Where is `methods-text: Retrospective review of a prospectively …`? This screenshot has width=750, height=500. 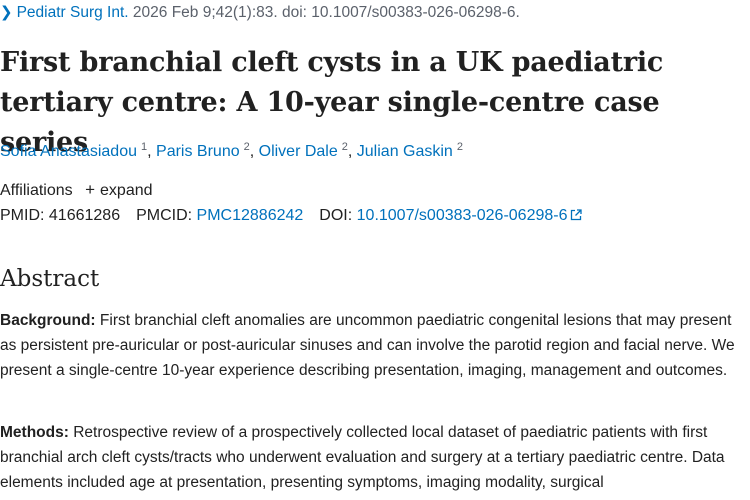 methods-text: Retrospective review of a prospectively … is located at coordinates (362, 457).